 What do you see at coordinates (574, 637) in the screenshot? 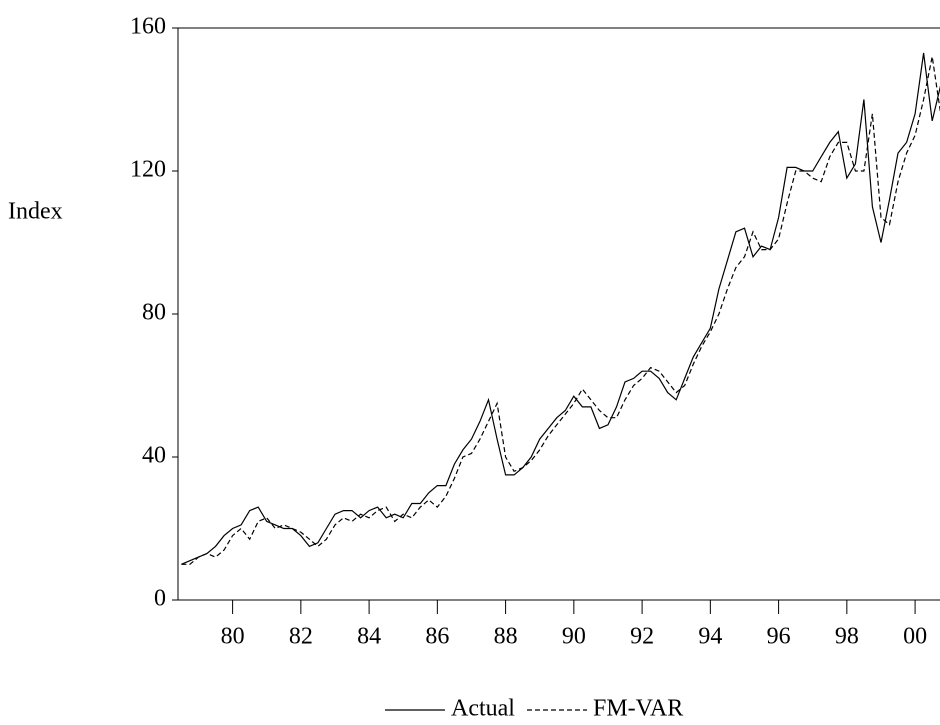
I see `x-tick-label: 90` at bounding box center [574, 637].